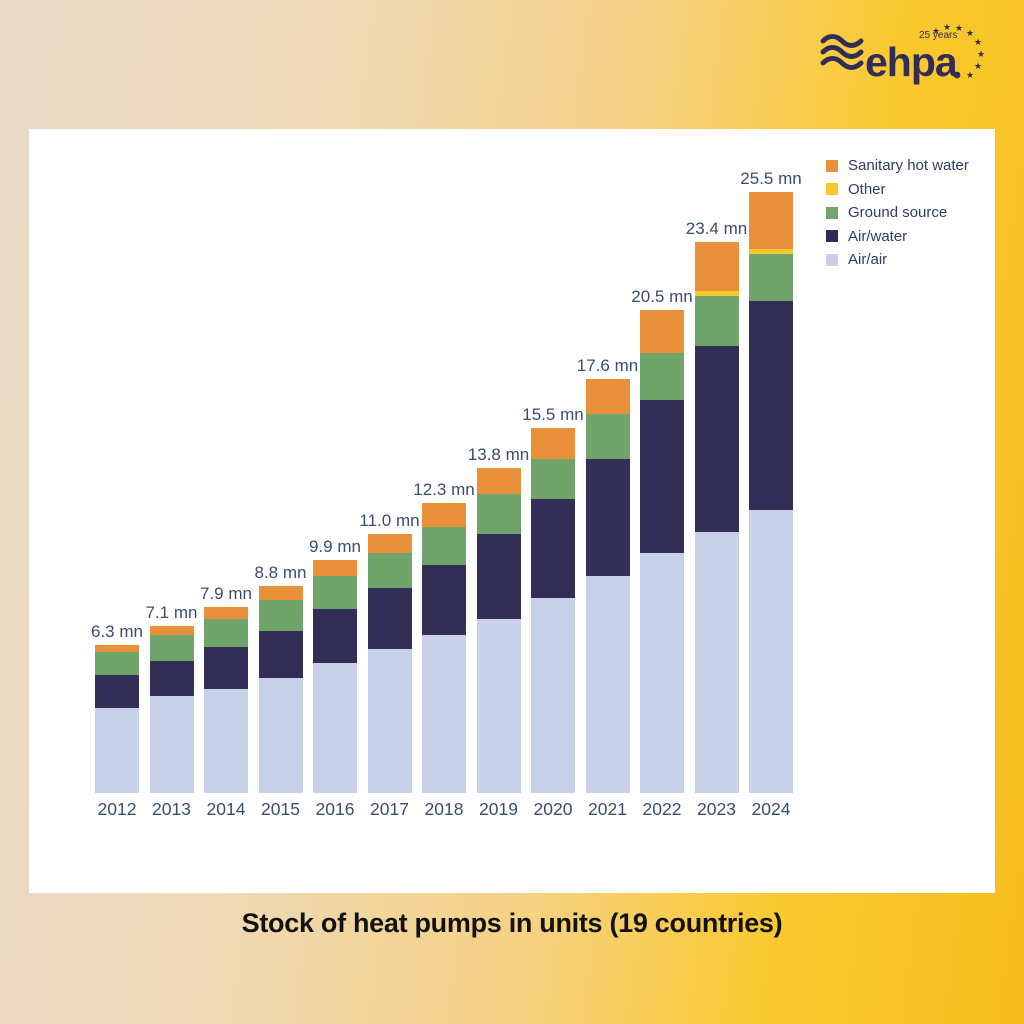  I want to click on total-label-2017: 11.0 mn, so click(389, 520).